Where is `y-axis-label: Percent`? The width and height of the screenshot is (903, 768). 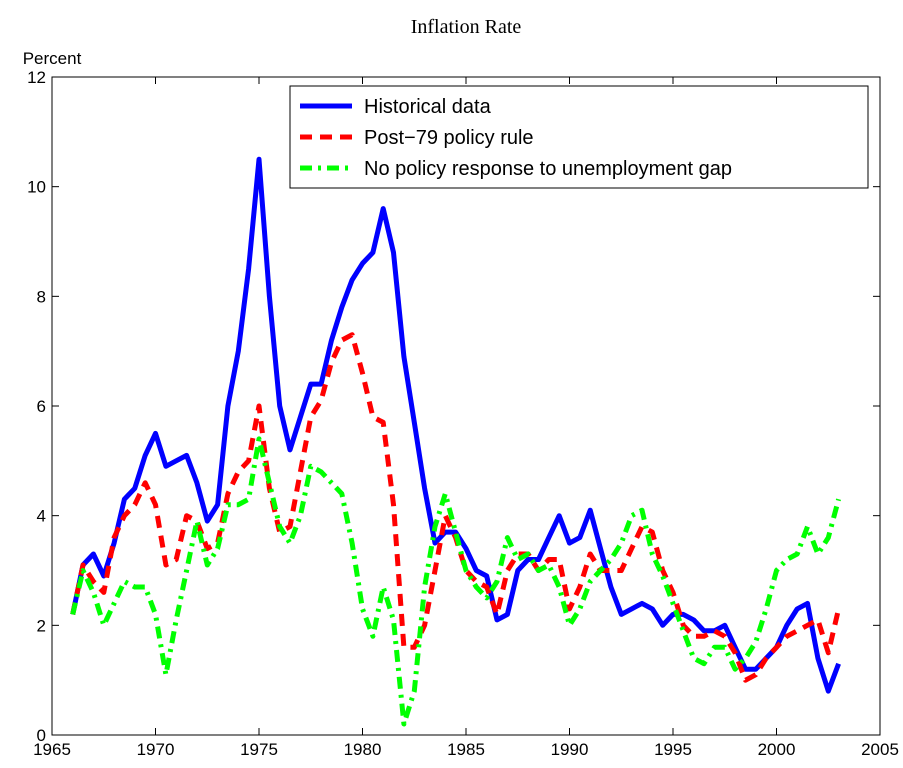 y-axis-label: Percent is located at coordinates (52, 58).